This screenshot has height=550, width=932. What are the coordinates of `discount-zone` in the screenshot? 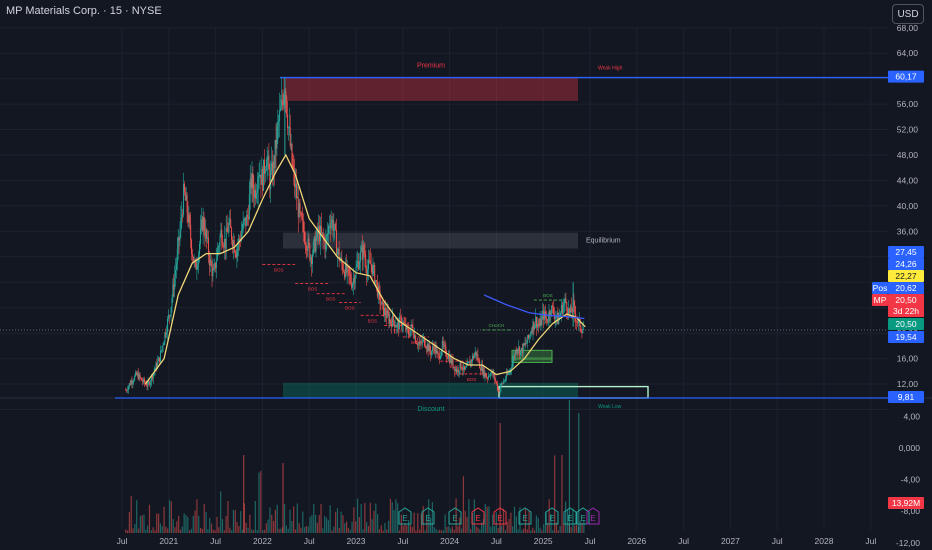 It's located at (430, 390).